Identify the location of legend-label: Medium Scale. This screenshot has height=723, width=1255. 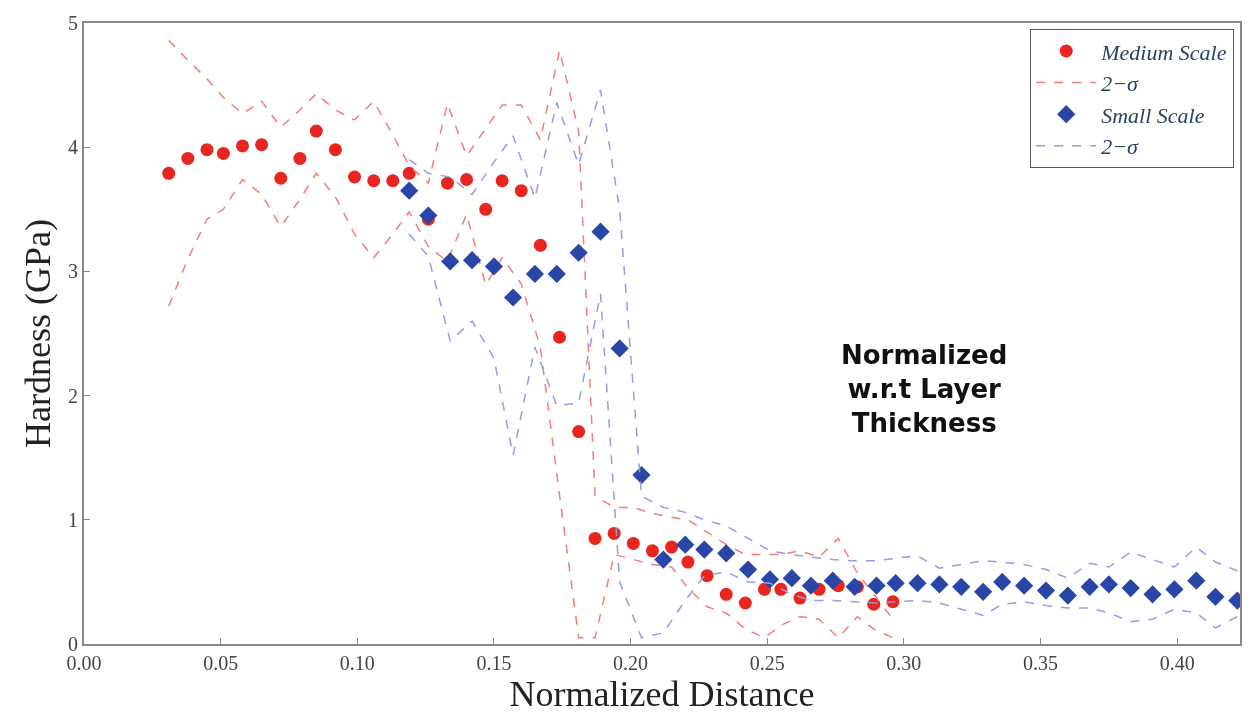
(1163, 52).